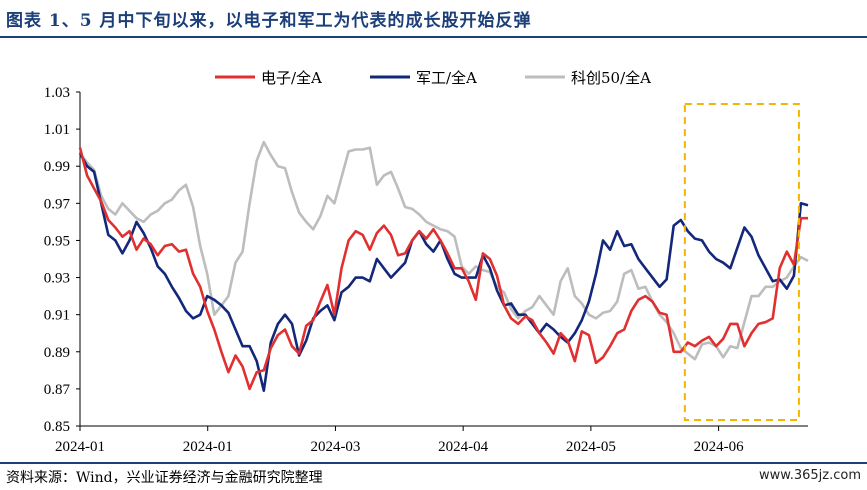  What do you see at coordinates (446, 78) in the screenshot?
I see `legend-label: 军工/全A` at bounding box center [446, 78].